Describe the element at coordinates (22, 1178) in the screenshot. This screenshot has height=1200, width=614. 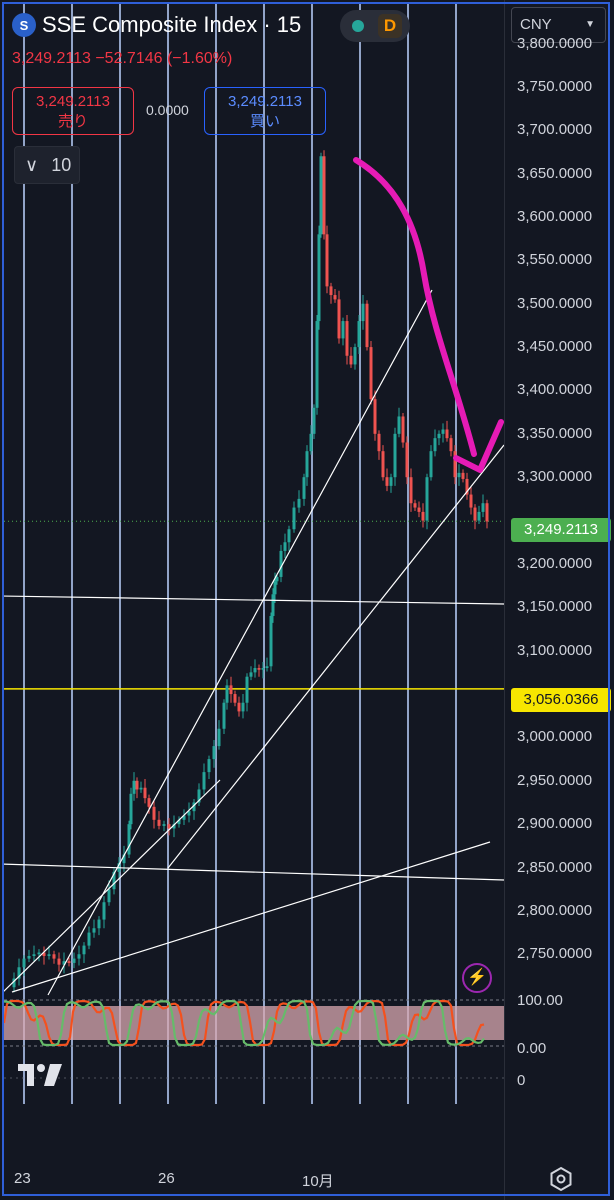
I see `time-label-23: 23` at that location.